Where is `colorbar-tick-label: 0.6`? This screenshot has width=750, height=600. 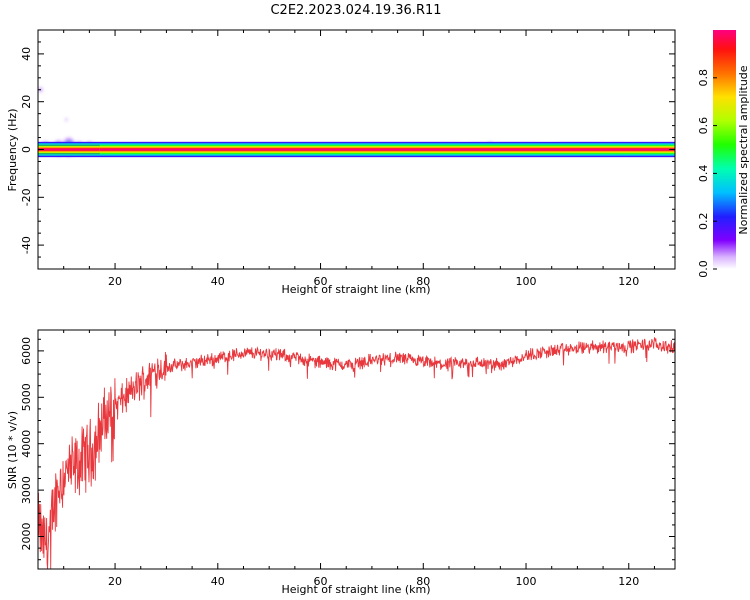 colorbar-tick-label: 0.6 is located at coordinates (703, 126).